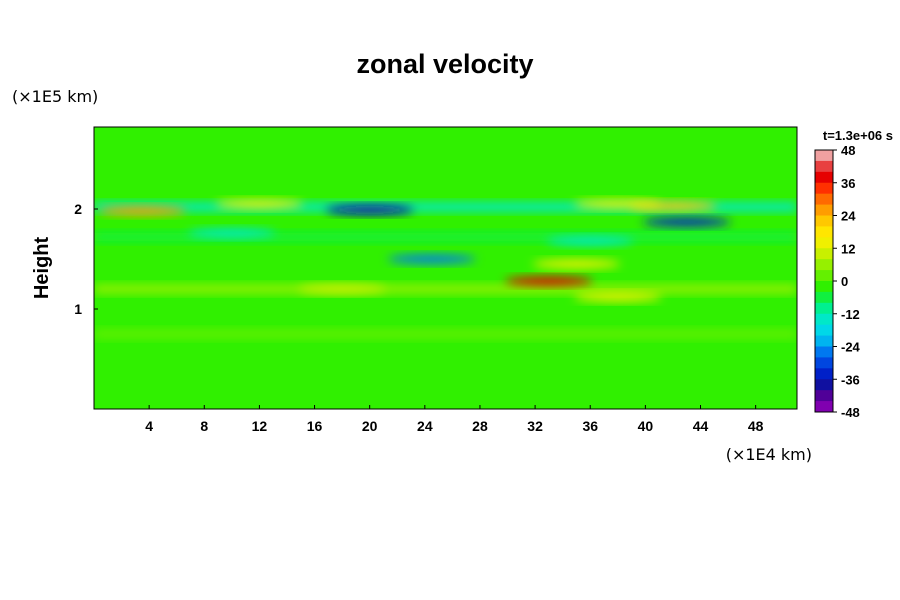 The height and width of the screenshot is (600, 900). What do you see at coordinates (756, 426) in the screenshot?
I see `x-tick-label: 48` at bounding box center [756, 426].